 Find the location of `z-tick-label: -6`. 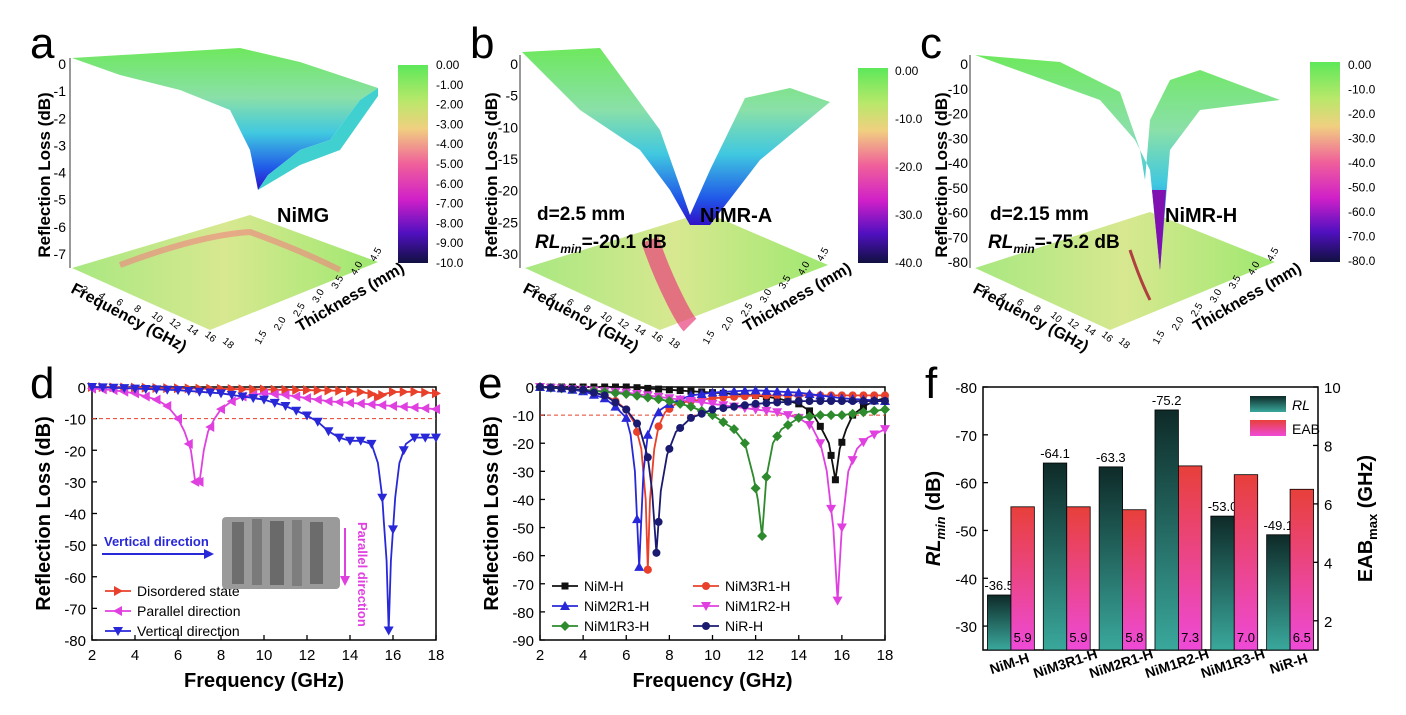

z-tick-label: -6 is located at coordinates (60, 227).